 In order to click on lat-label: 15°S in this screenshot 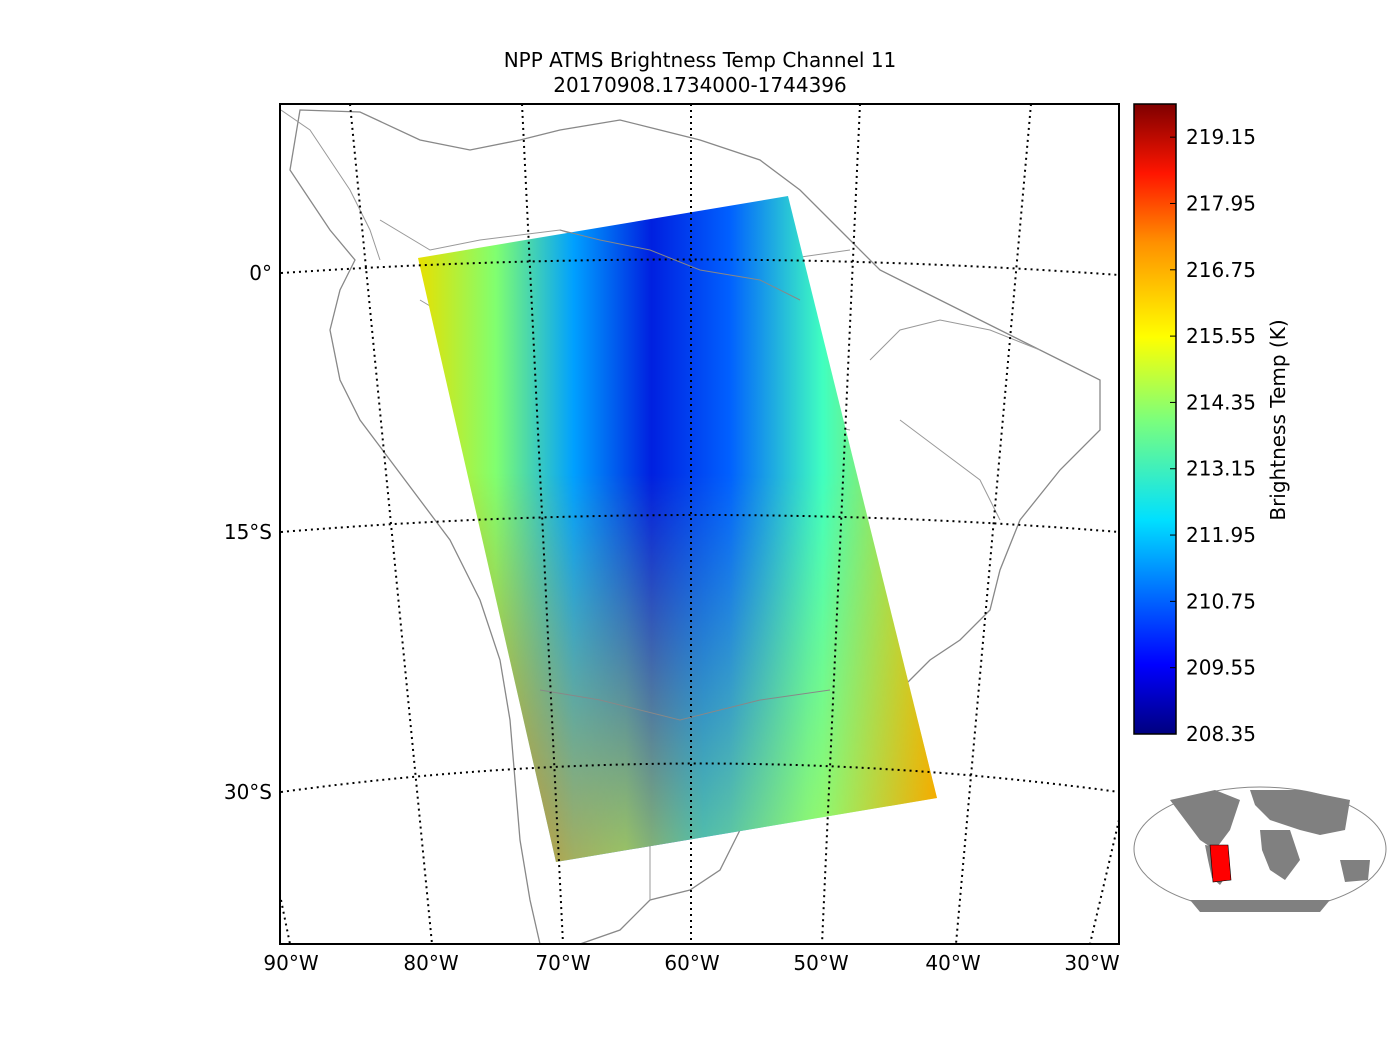, I will do `click(248, 532)`.